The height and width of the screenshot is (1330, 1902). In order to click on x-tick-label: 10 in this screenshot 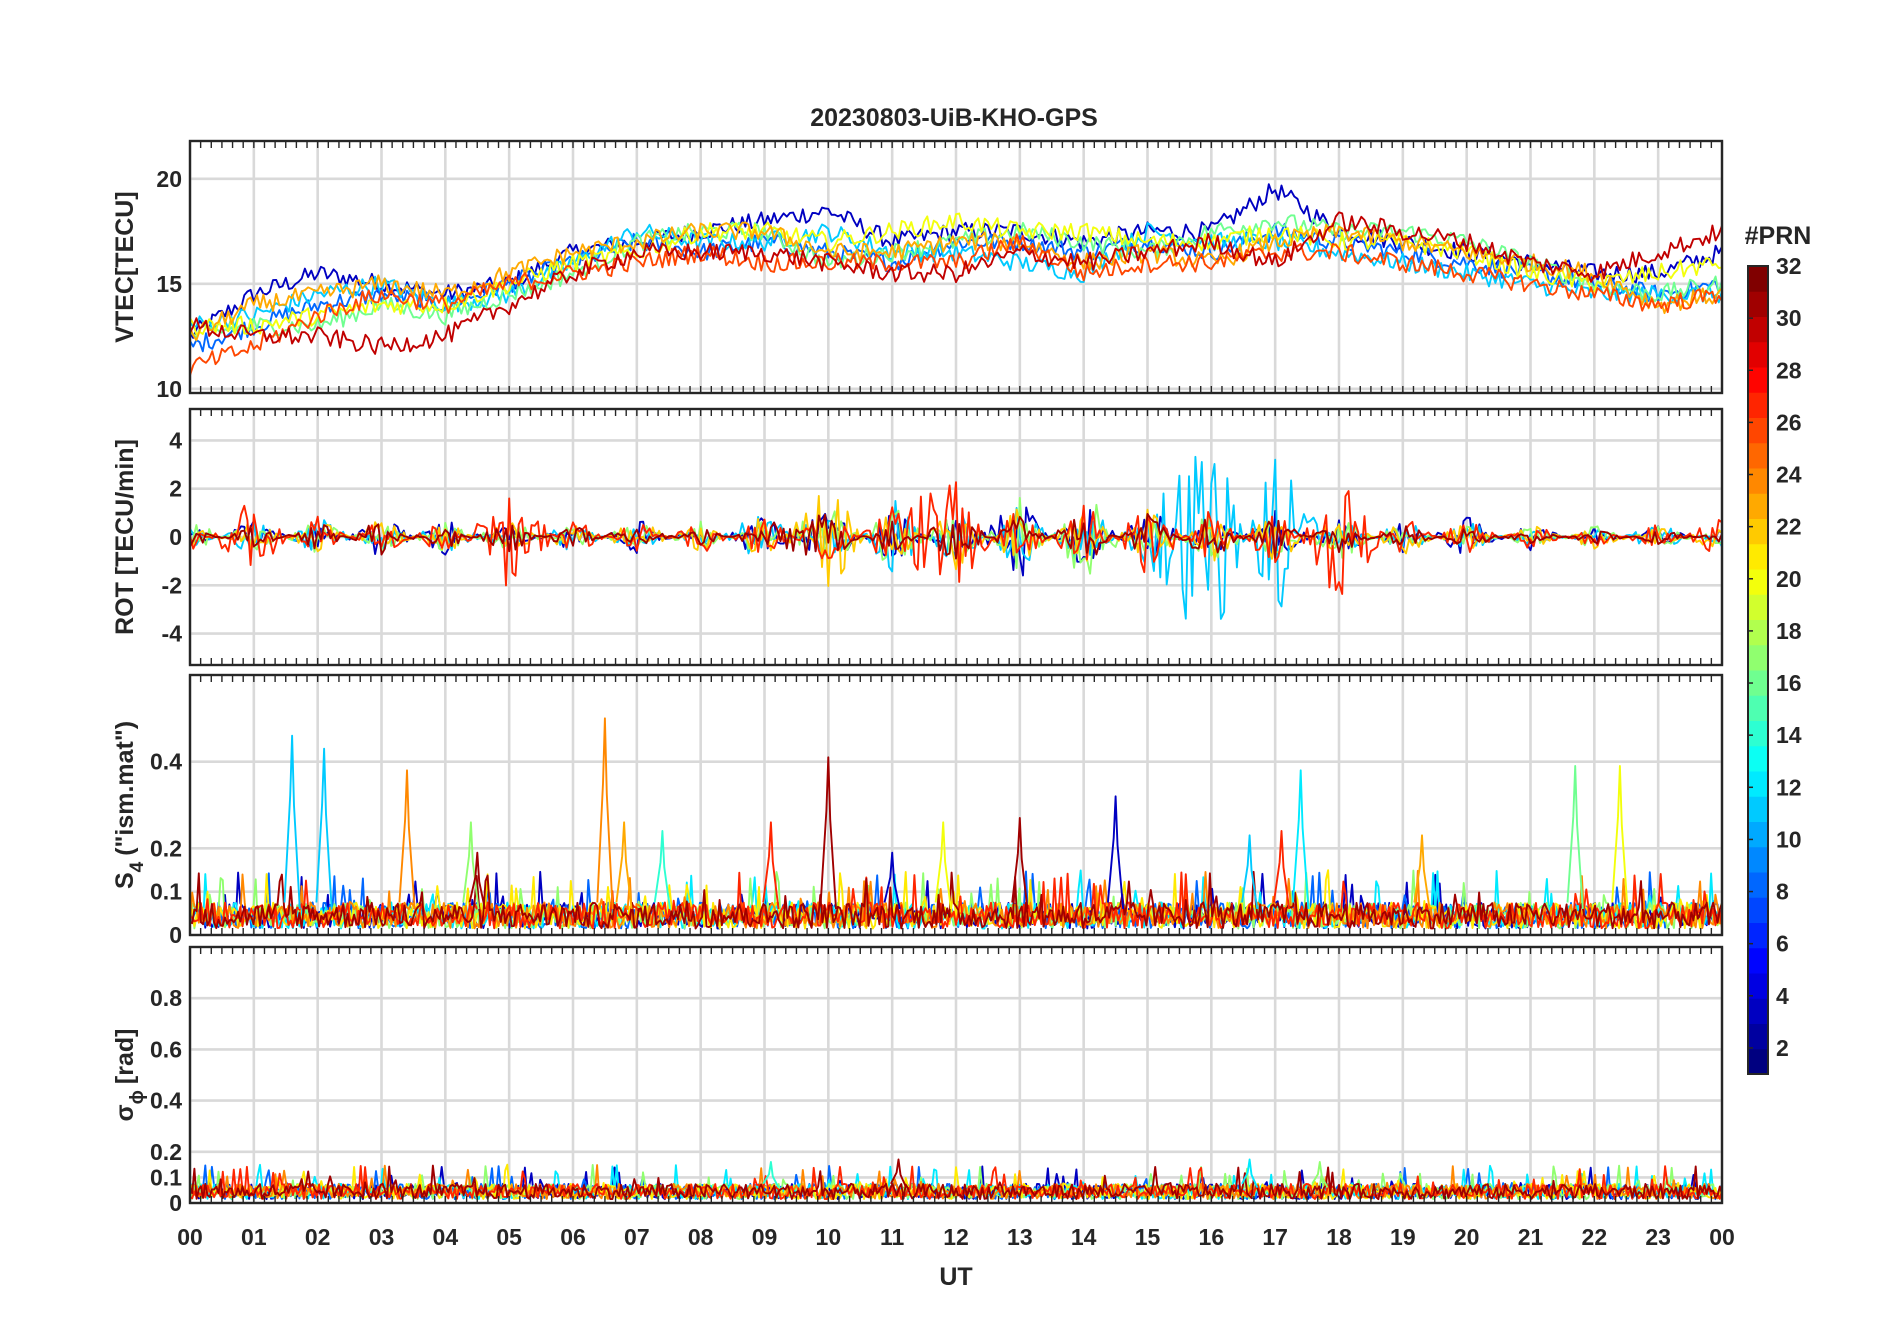, I will do `click(829, 1237)`.